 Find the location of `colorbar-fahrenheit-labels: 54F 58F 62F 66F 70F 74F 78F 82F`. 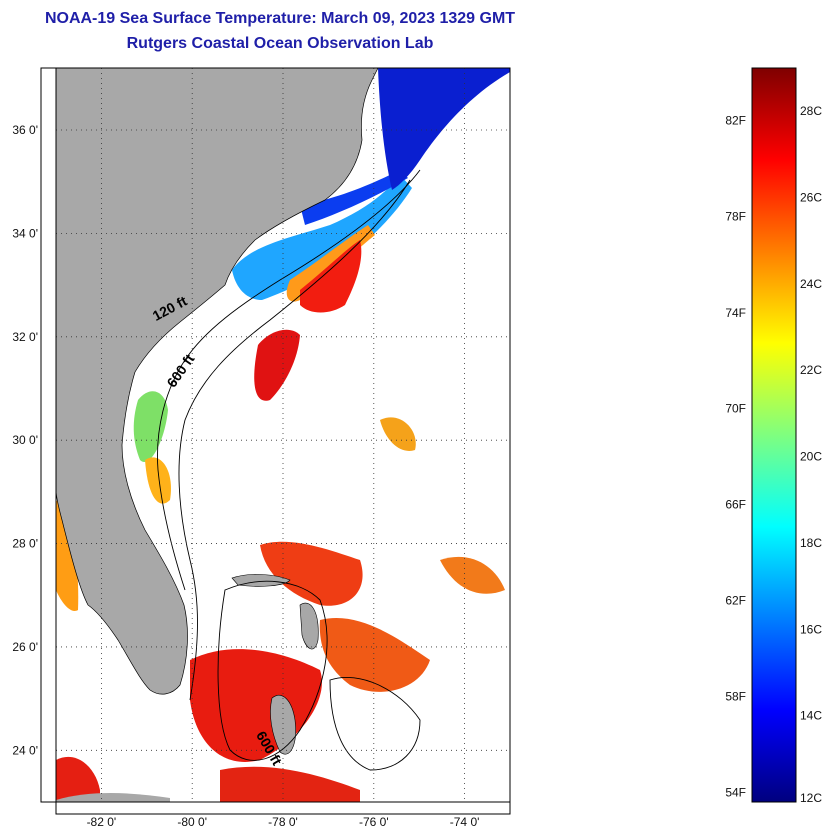

colorbar-fahrenheit-labels: 54F 58F 62F 66F 70F 74F 78F 82F is located at coordinates (735, 457).